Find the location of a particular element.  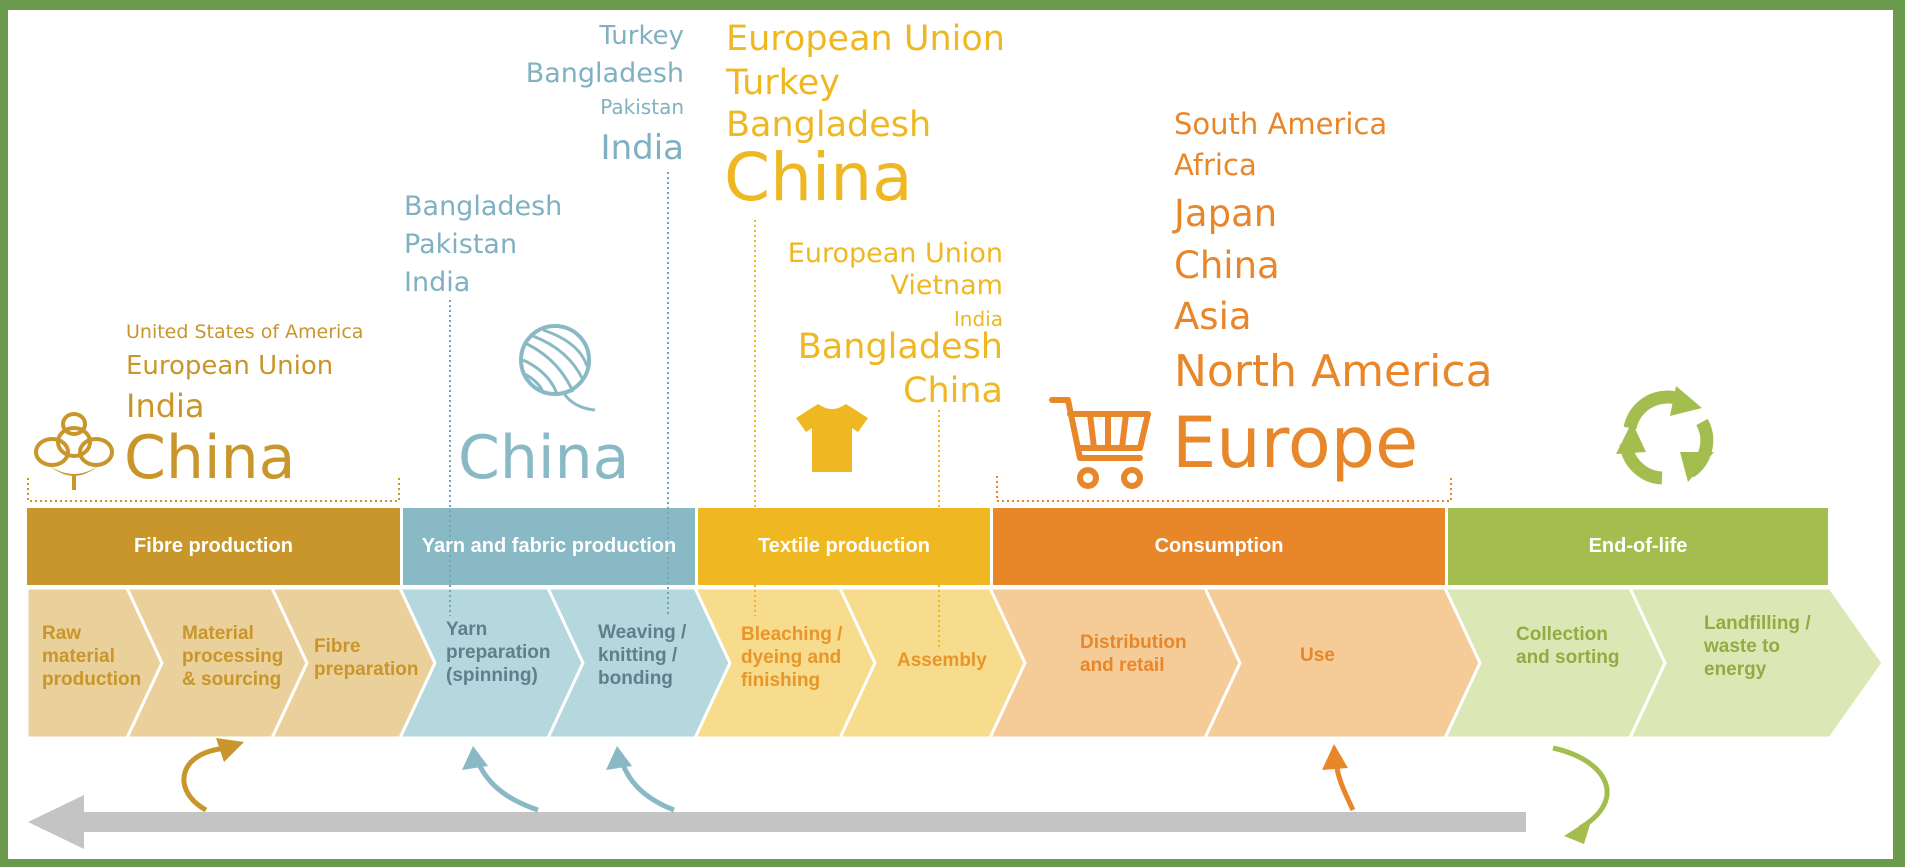

region-consumption-china: China is located at coordinates (1227, 265).